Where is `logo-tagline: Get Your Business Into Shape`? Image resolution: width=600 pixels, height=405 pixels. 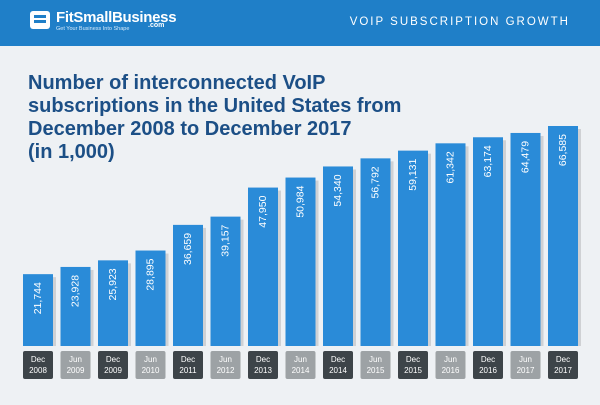
logo-tagline: Get Your Business Into Shape is located at coordinates (93, 29).